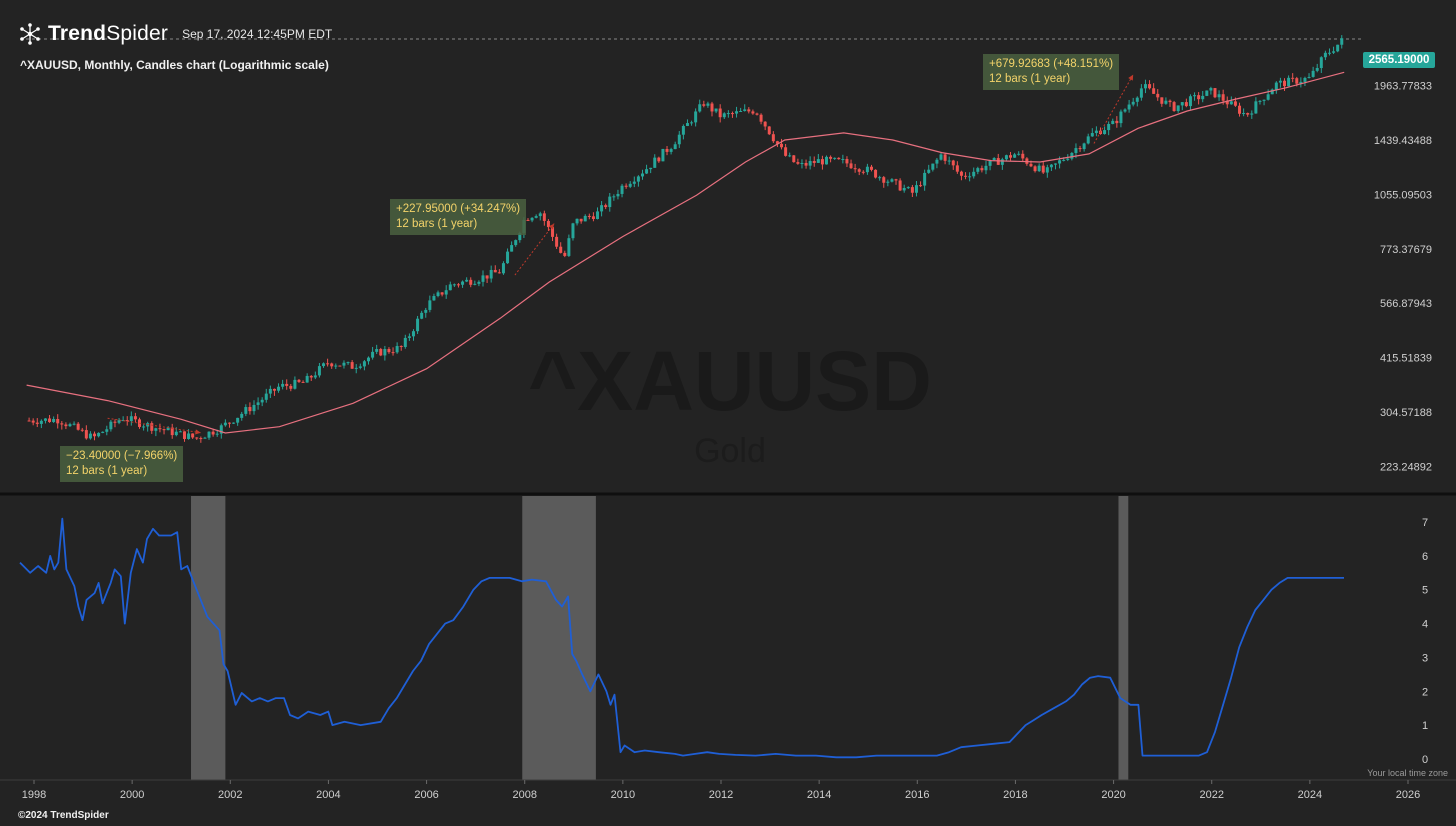 This screenshot has height=826, width=1456. I want to click on annotation-arrow-line, so click(534, 249).